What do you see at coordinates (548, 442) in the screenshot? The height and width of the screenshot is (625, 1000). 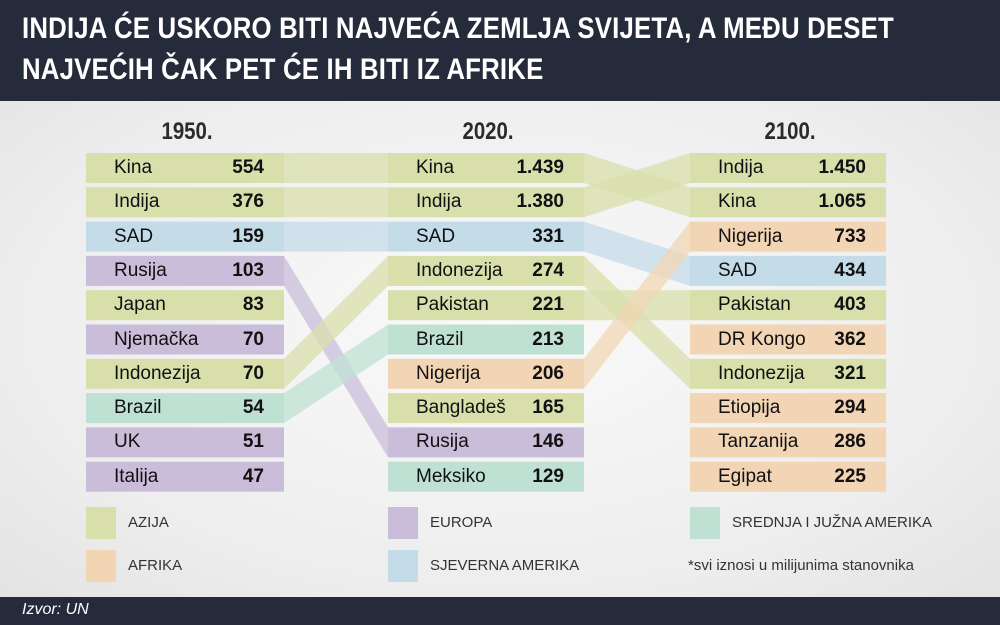 I see `population-value: 146` at bounding box center [548, 442].